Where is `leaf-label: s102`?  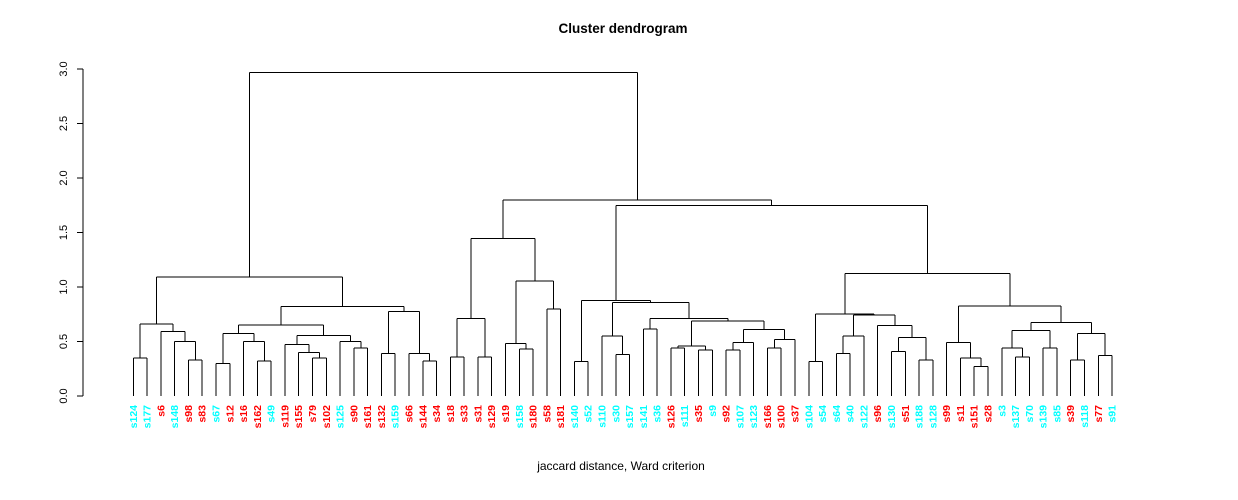
leaf-label: s102 is located at coordinates (327, 417).